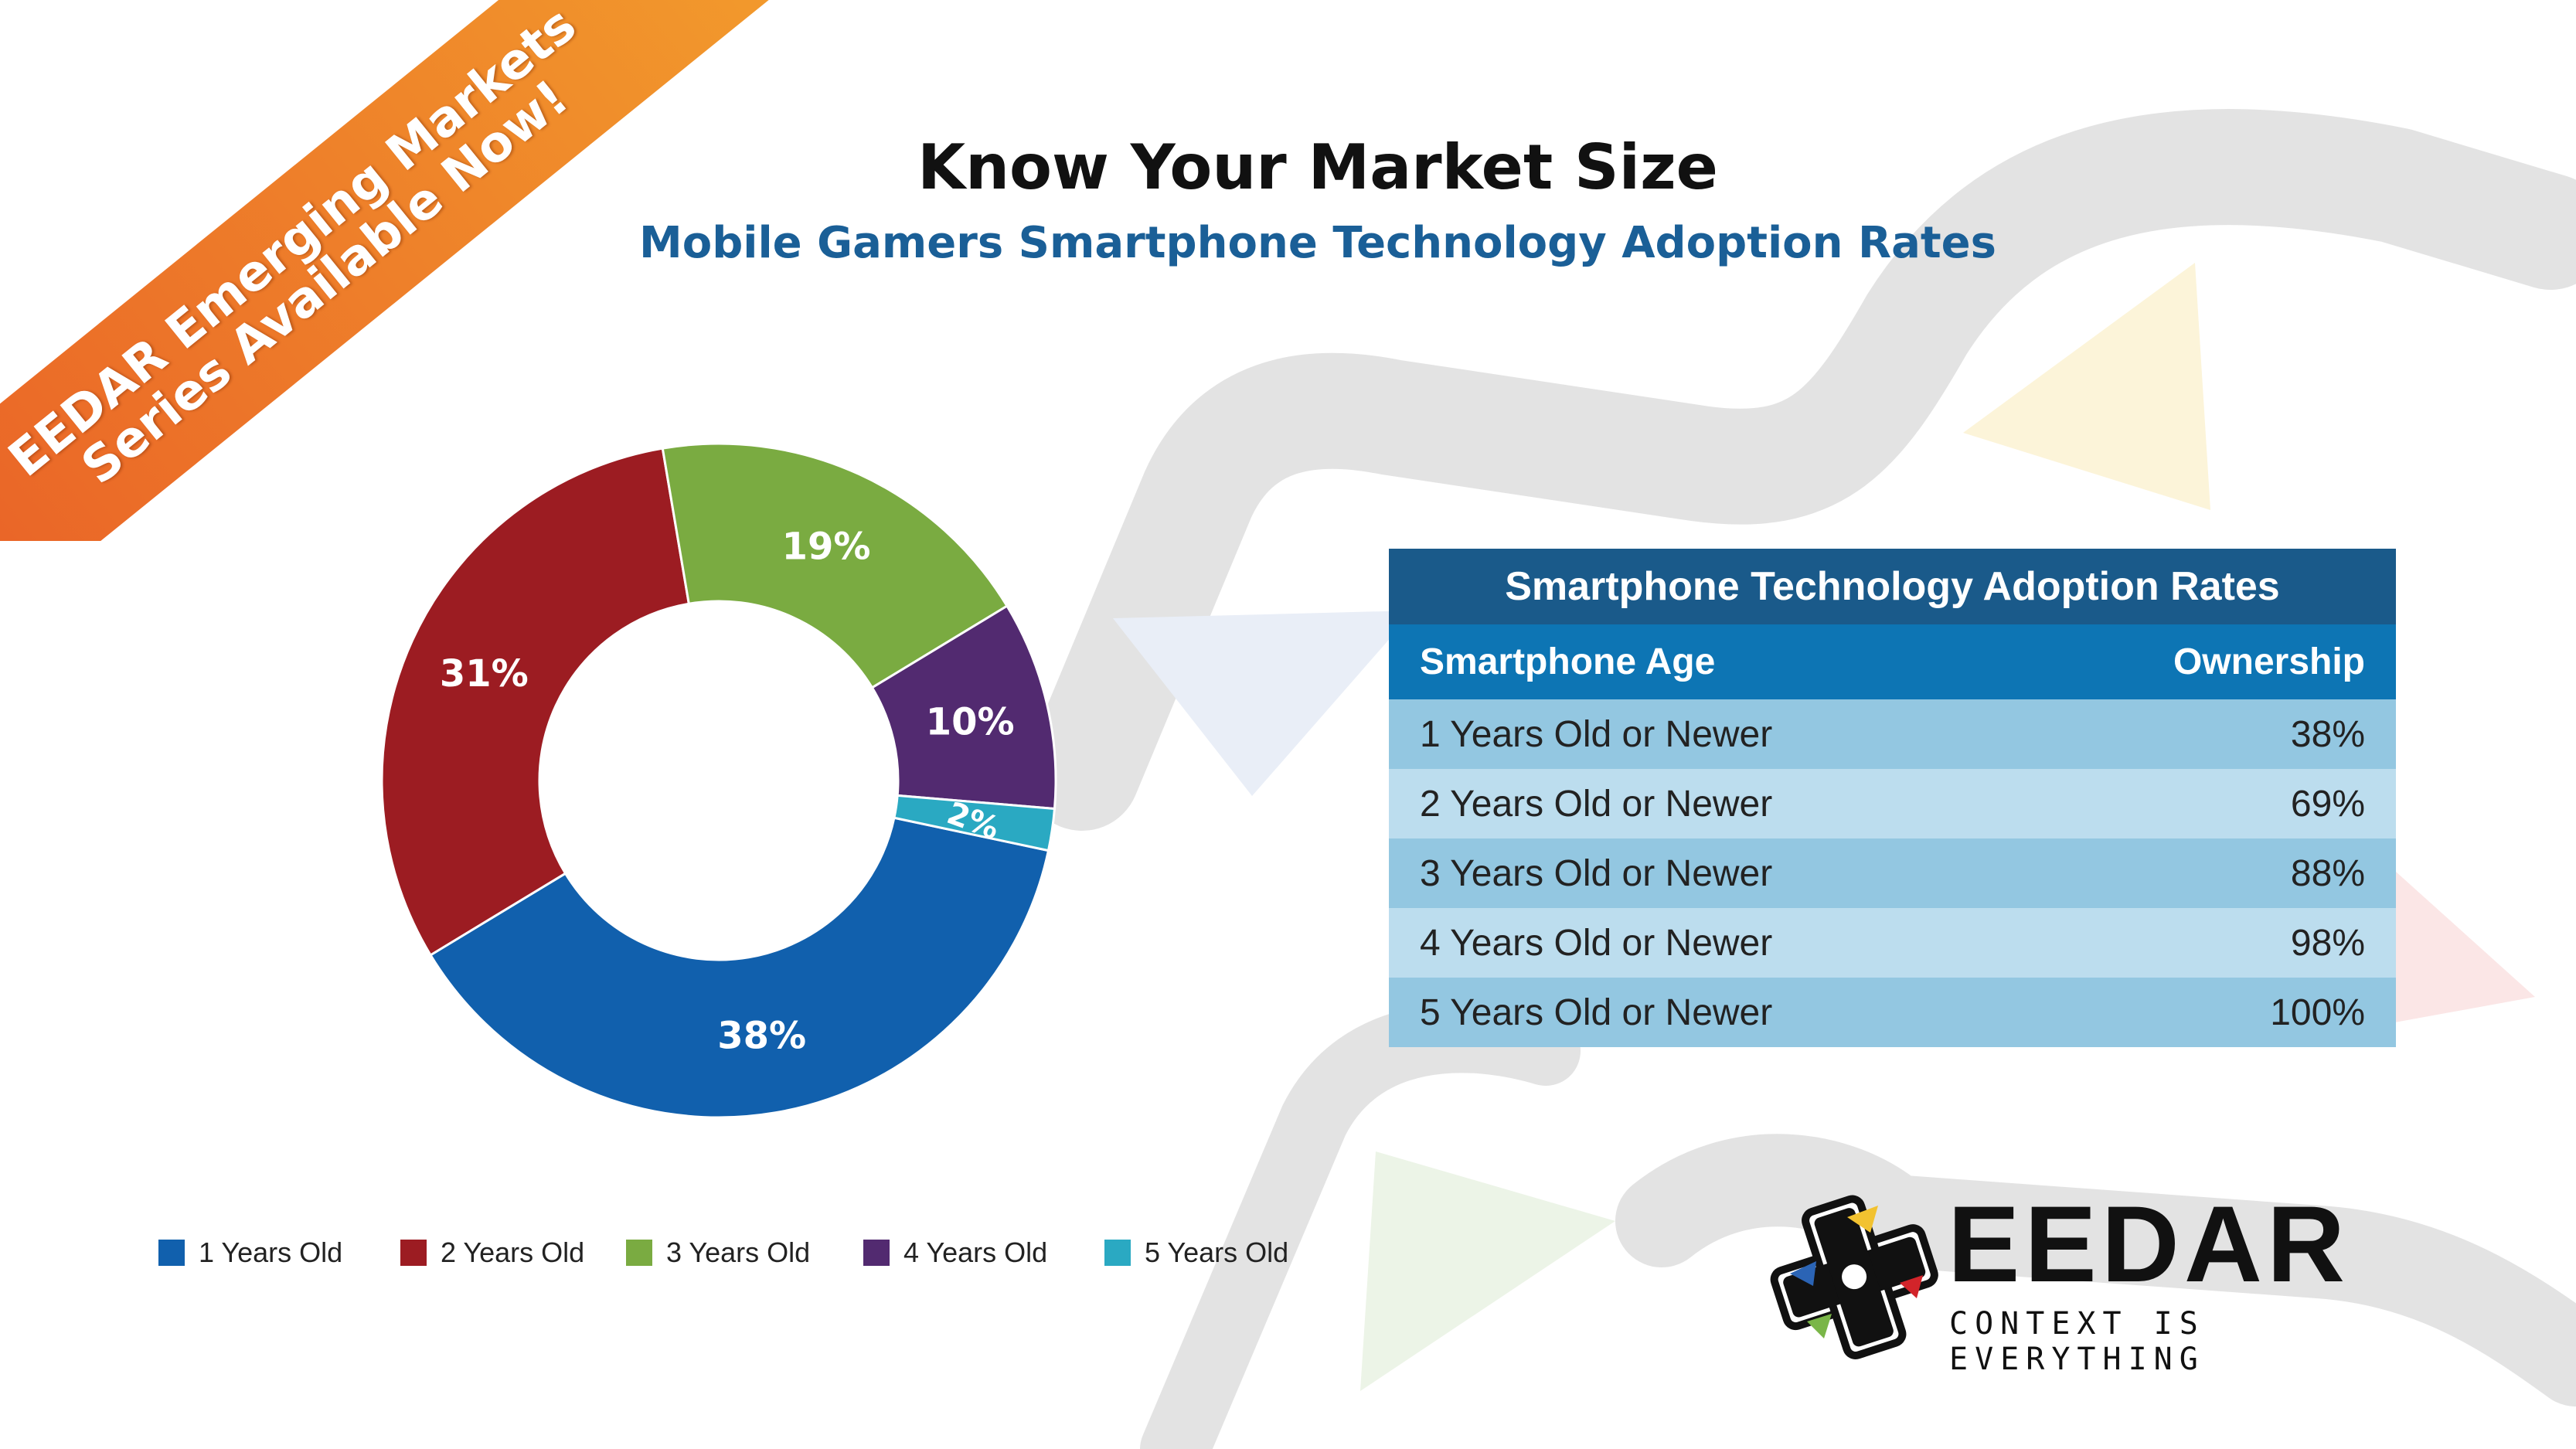 This screenshot has height=1449, width=2576. I want to click on legend-item: 5 Years Old, so click(1196, 1253).